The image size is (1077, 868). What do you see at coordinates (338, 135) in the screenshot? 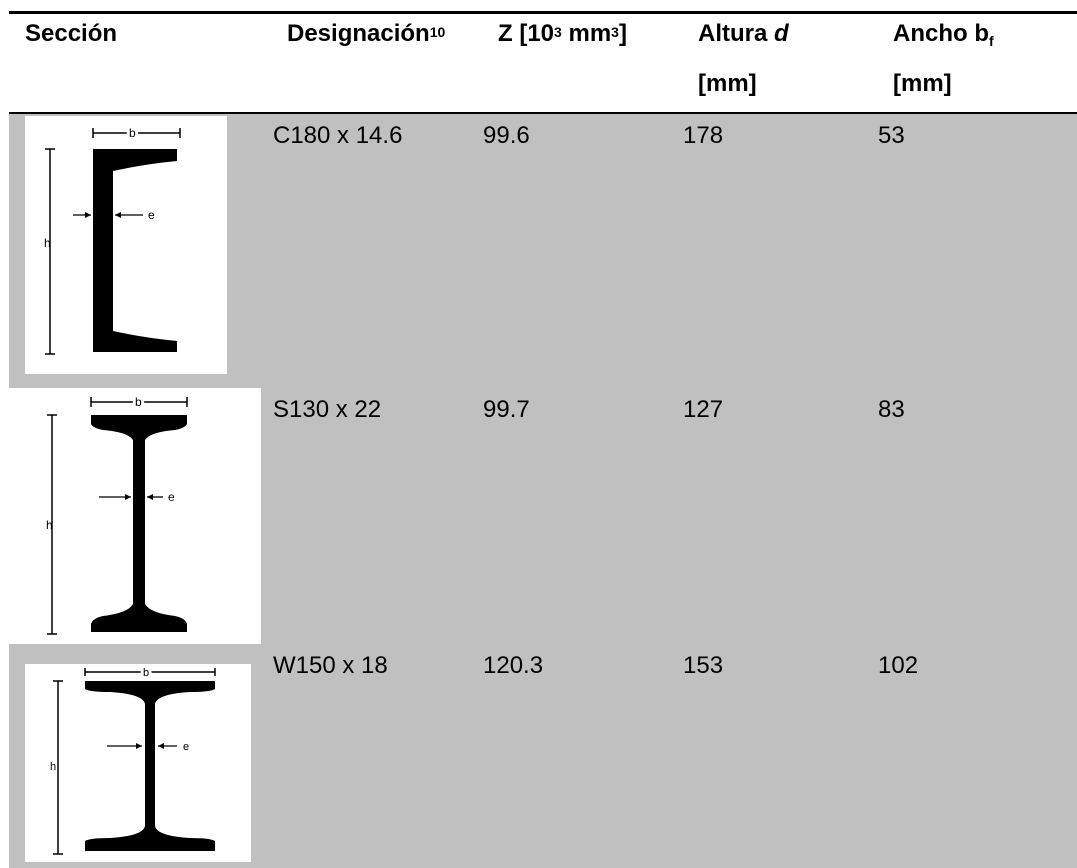
I see `row-designation: C180 x 14.6` at bounding box center [338, 135].